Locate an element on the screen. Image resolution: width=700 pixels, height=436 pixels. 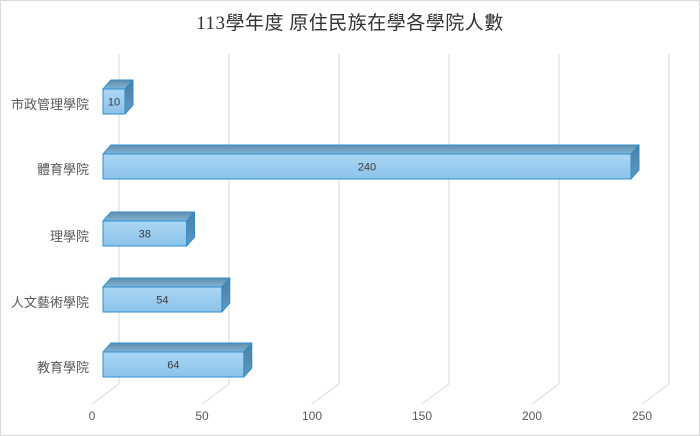
chart-title: 113學年度 原住民族在學各學院人數 is located at coordinates (350, 23).